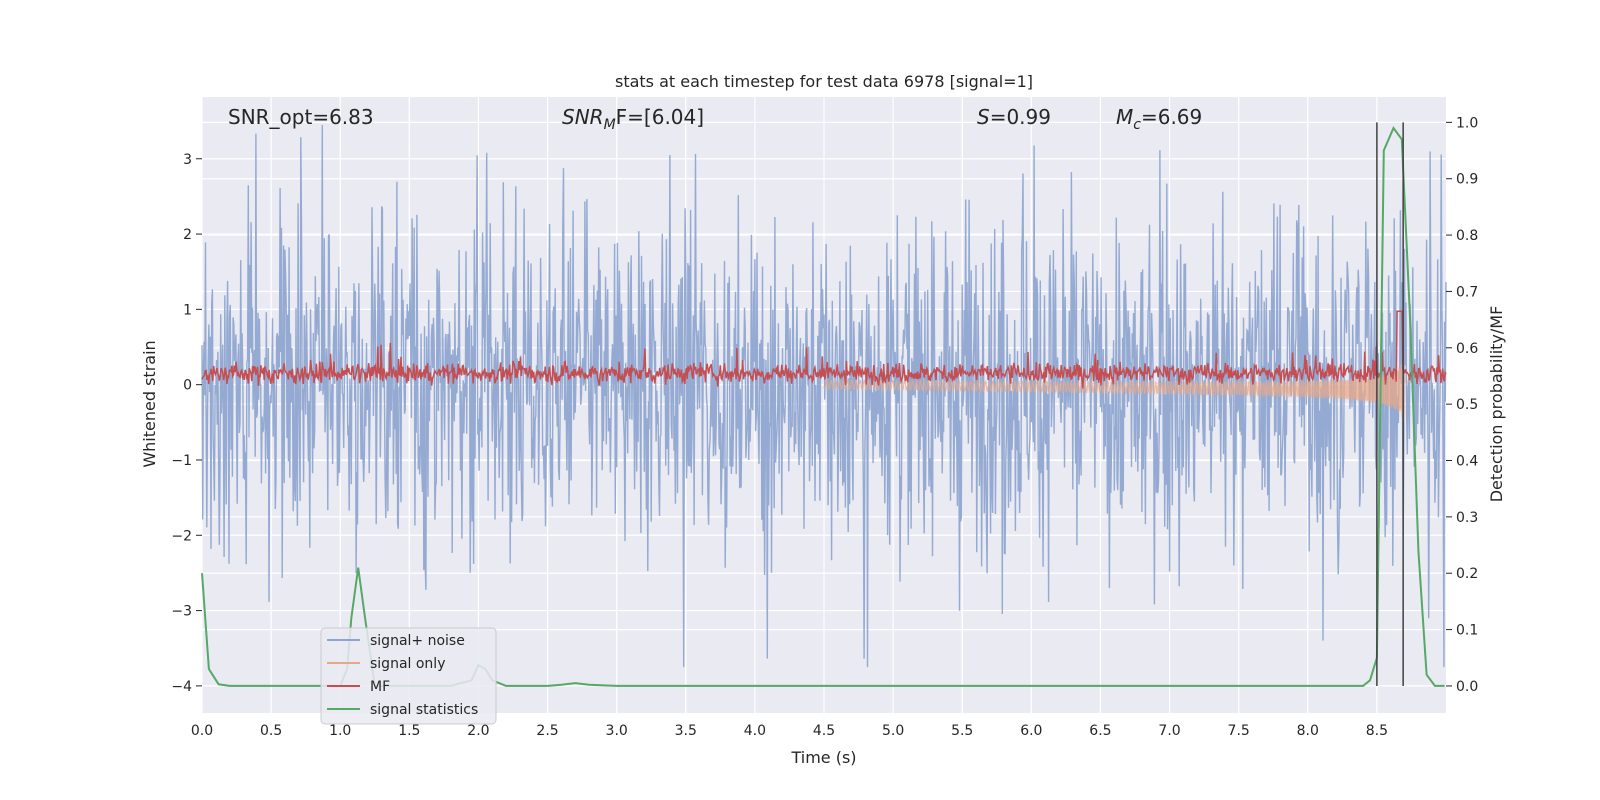 The image size is (1600, 800). Describe the element at coordinates (1467, 462) in the screenshot. I see `y-right-tick-label: 0.4` at that location.